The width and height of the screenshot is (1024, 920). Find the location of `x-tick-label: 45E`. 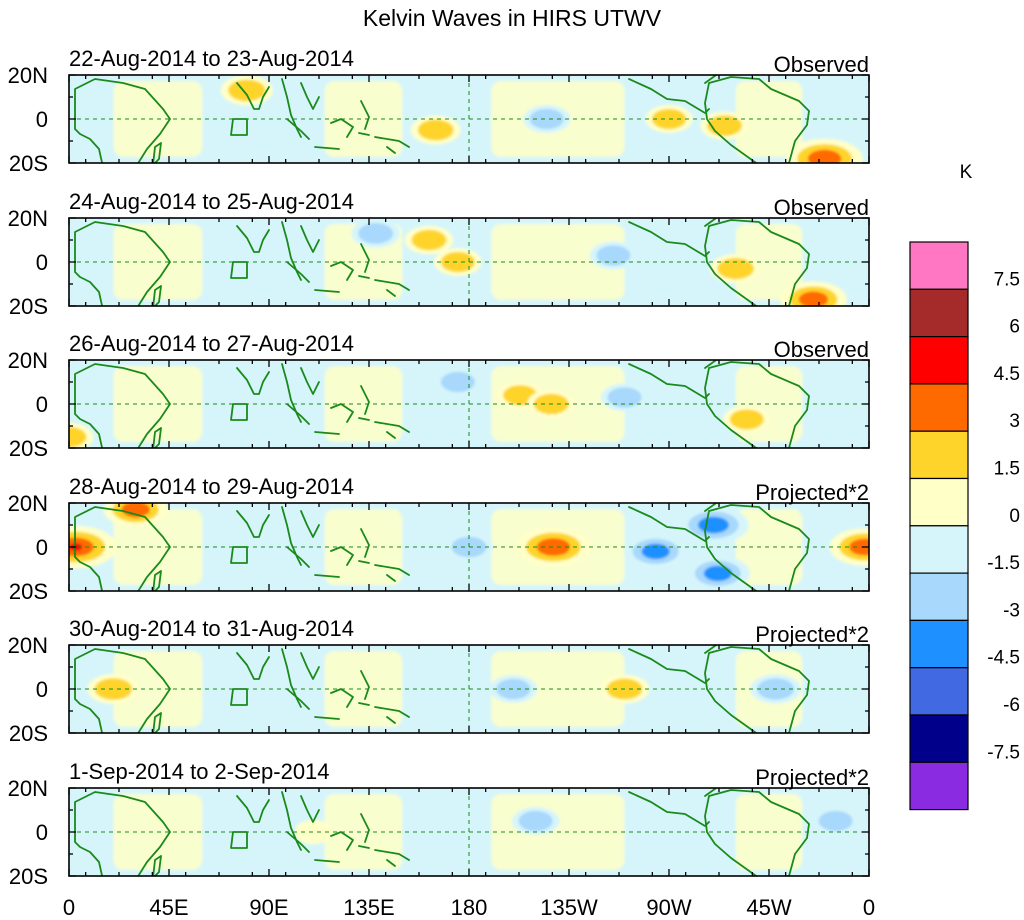

x-tick-label: 45E is located at coordinates (168, 907).